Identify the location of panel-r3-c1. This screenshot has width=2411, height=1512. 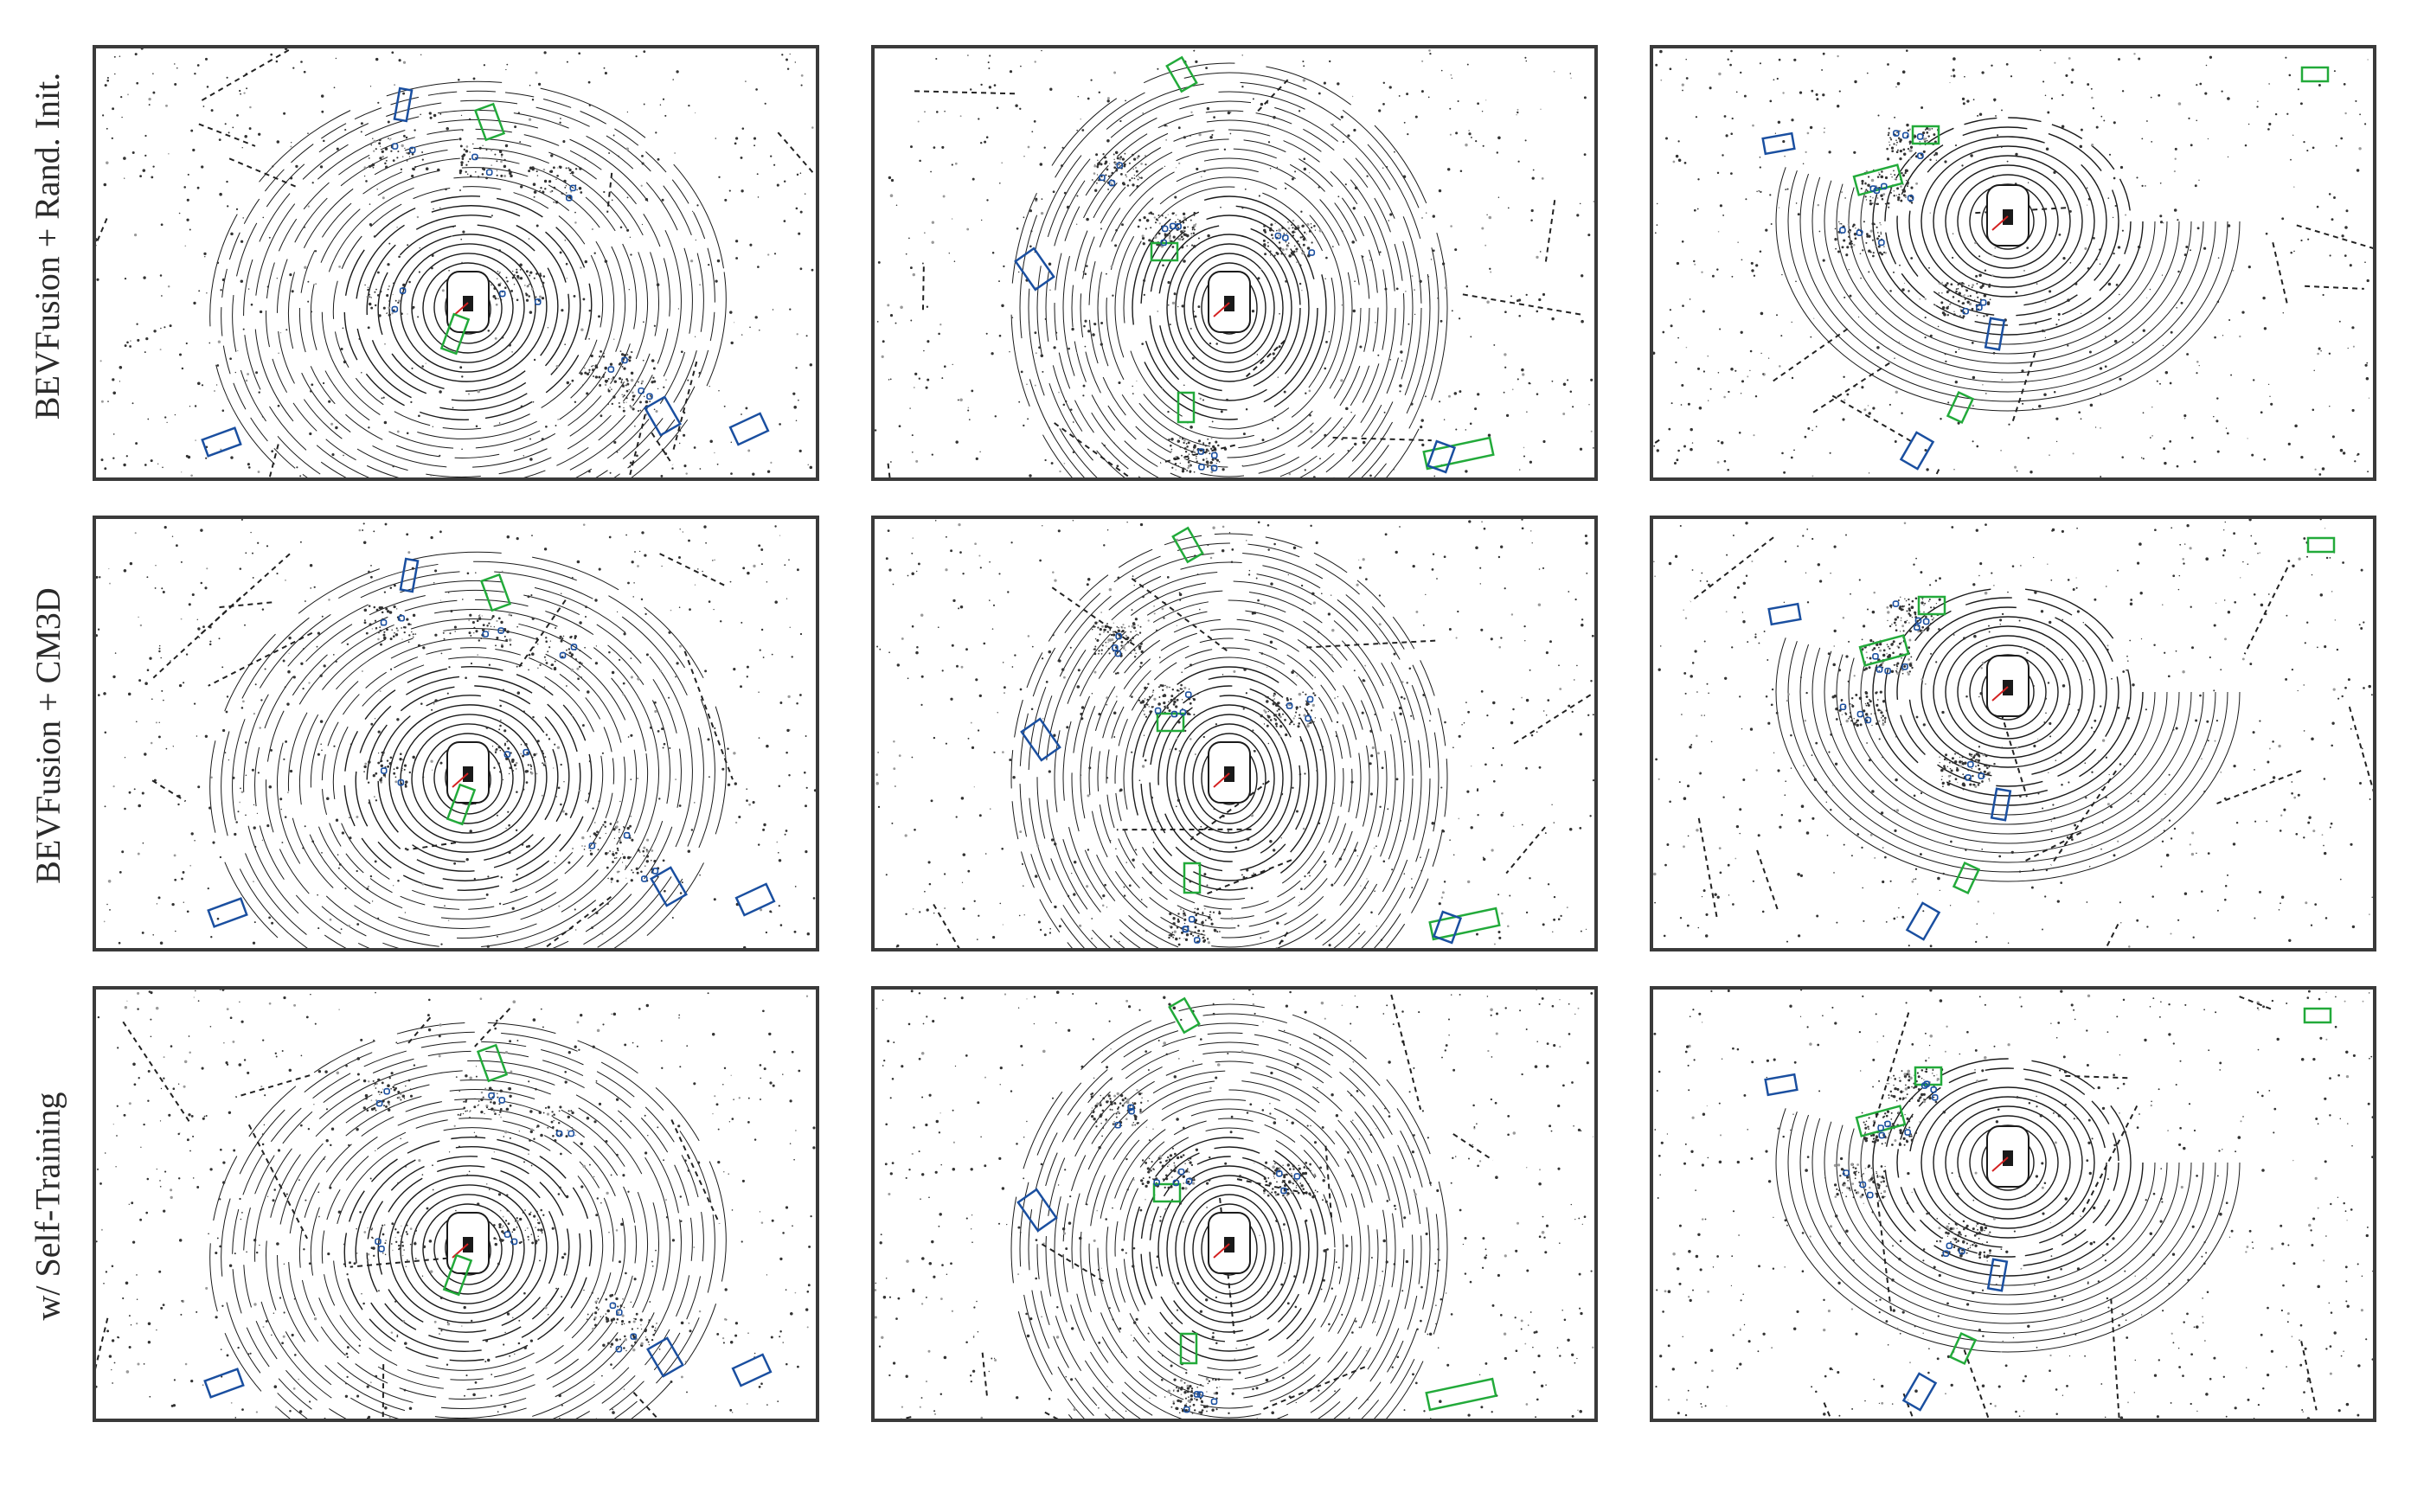
(456, 1204).